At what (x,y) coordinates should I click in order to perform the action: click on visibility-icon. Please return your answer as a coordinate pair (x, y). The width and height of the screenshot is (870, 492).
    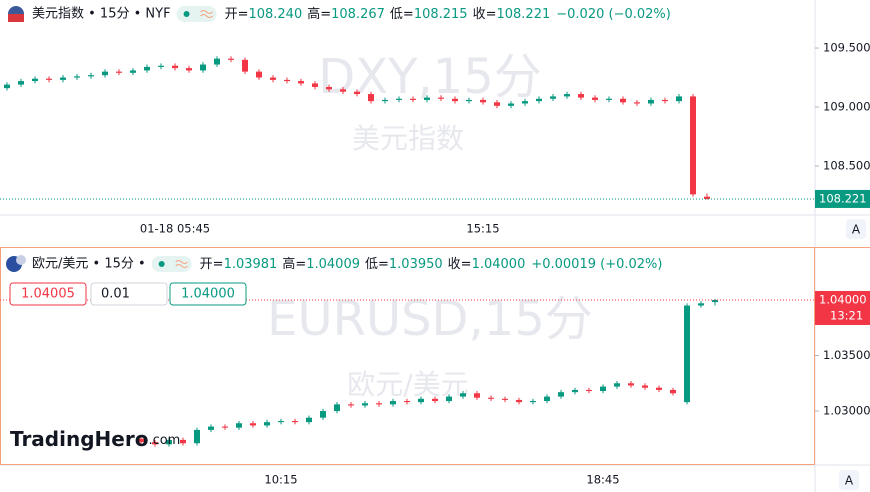
    Looking at the image, I should click on (161, 264).